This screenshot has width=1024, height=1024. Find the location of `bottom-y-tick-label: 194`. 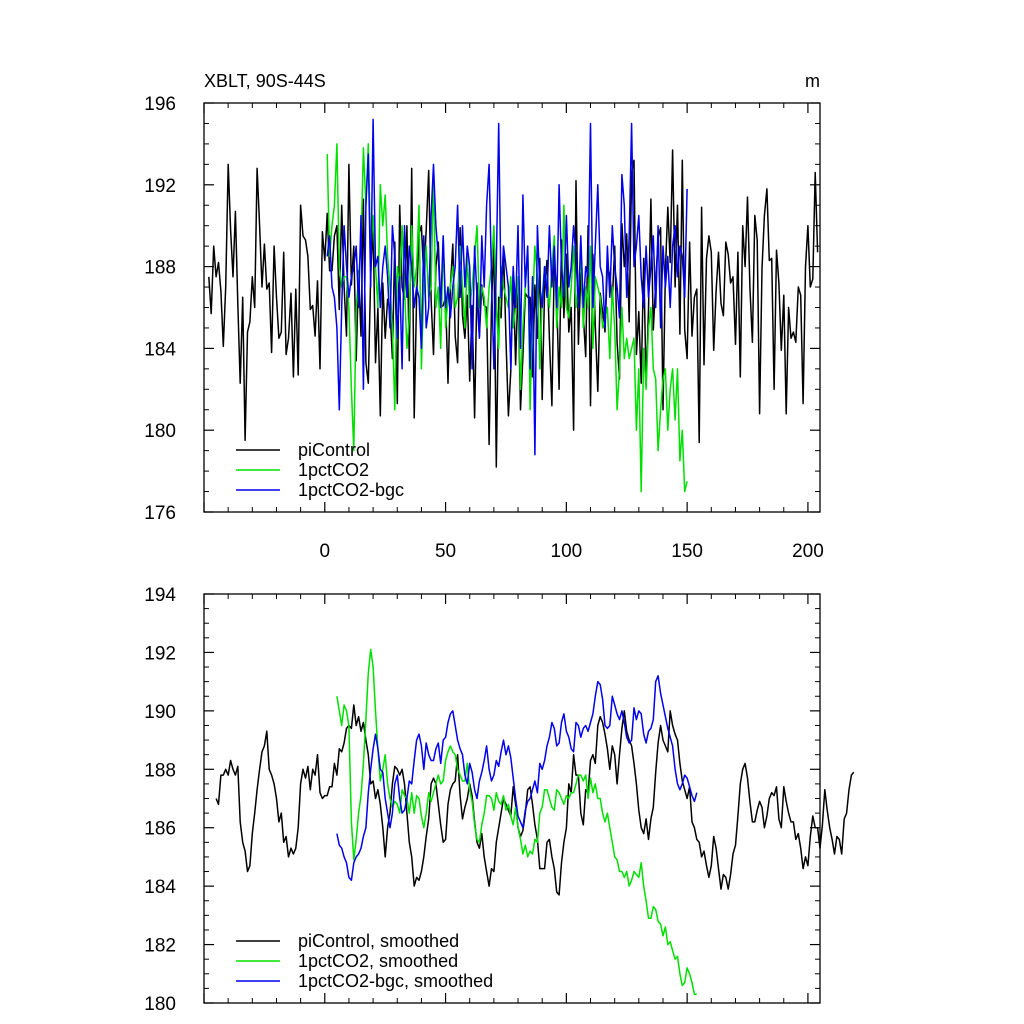

bottom-y-tick-label: 194 is located at coordinates (160, 595).